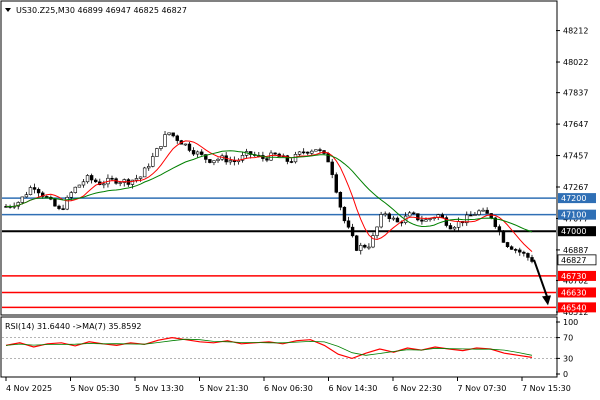  I want to click on level-tag-label: 47000, so click(573, 231).